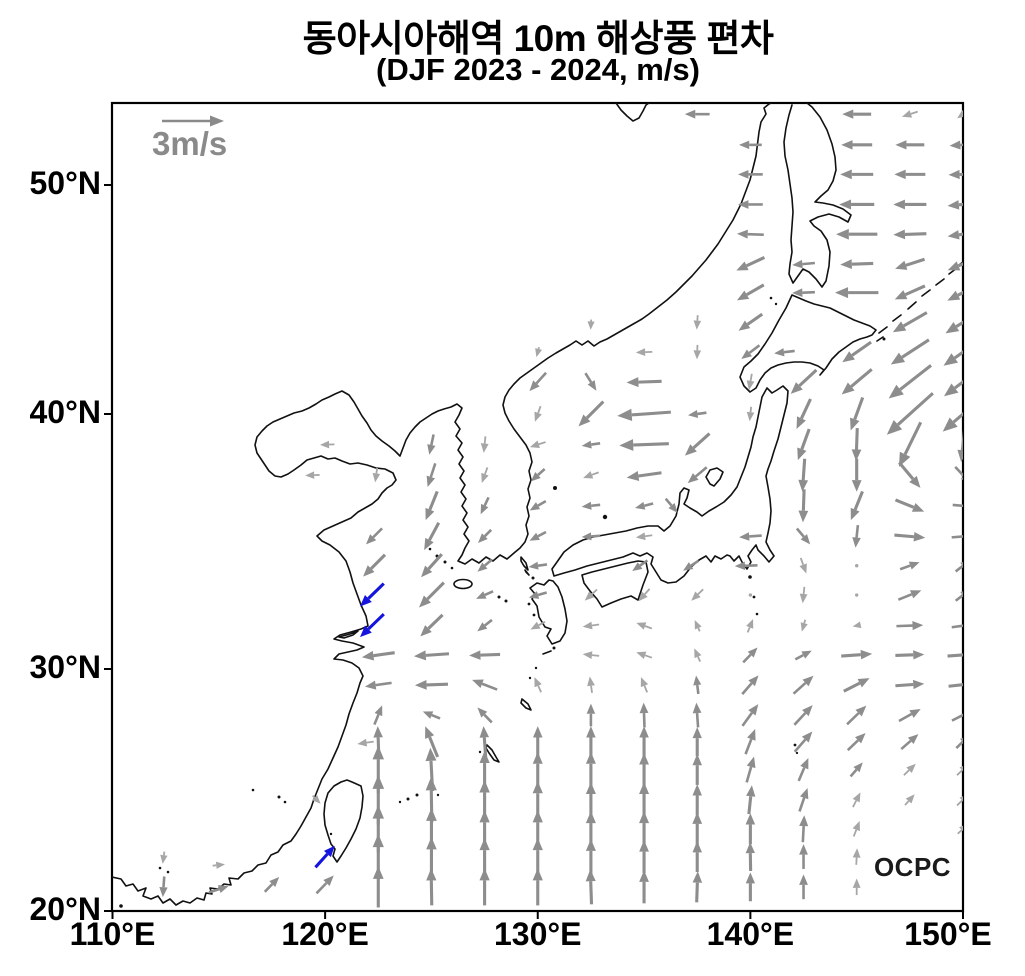  What do you see at coordinates (372, 625) in the screenshot?
I see `wind-arrow-significant` at bounding box center [372, 625].